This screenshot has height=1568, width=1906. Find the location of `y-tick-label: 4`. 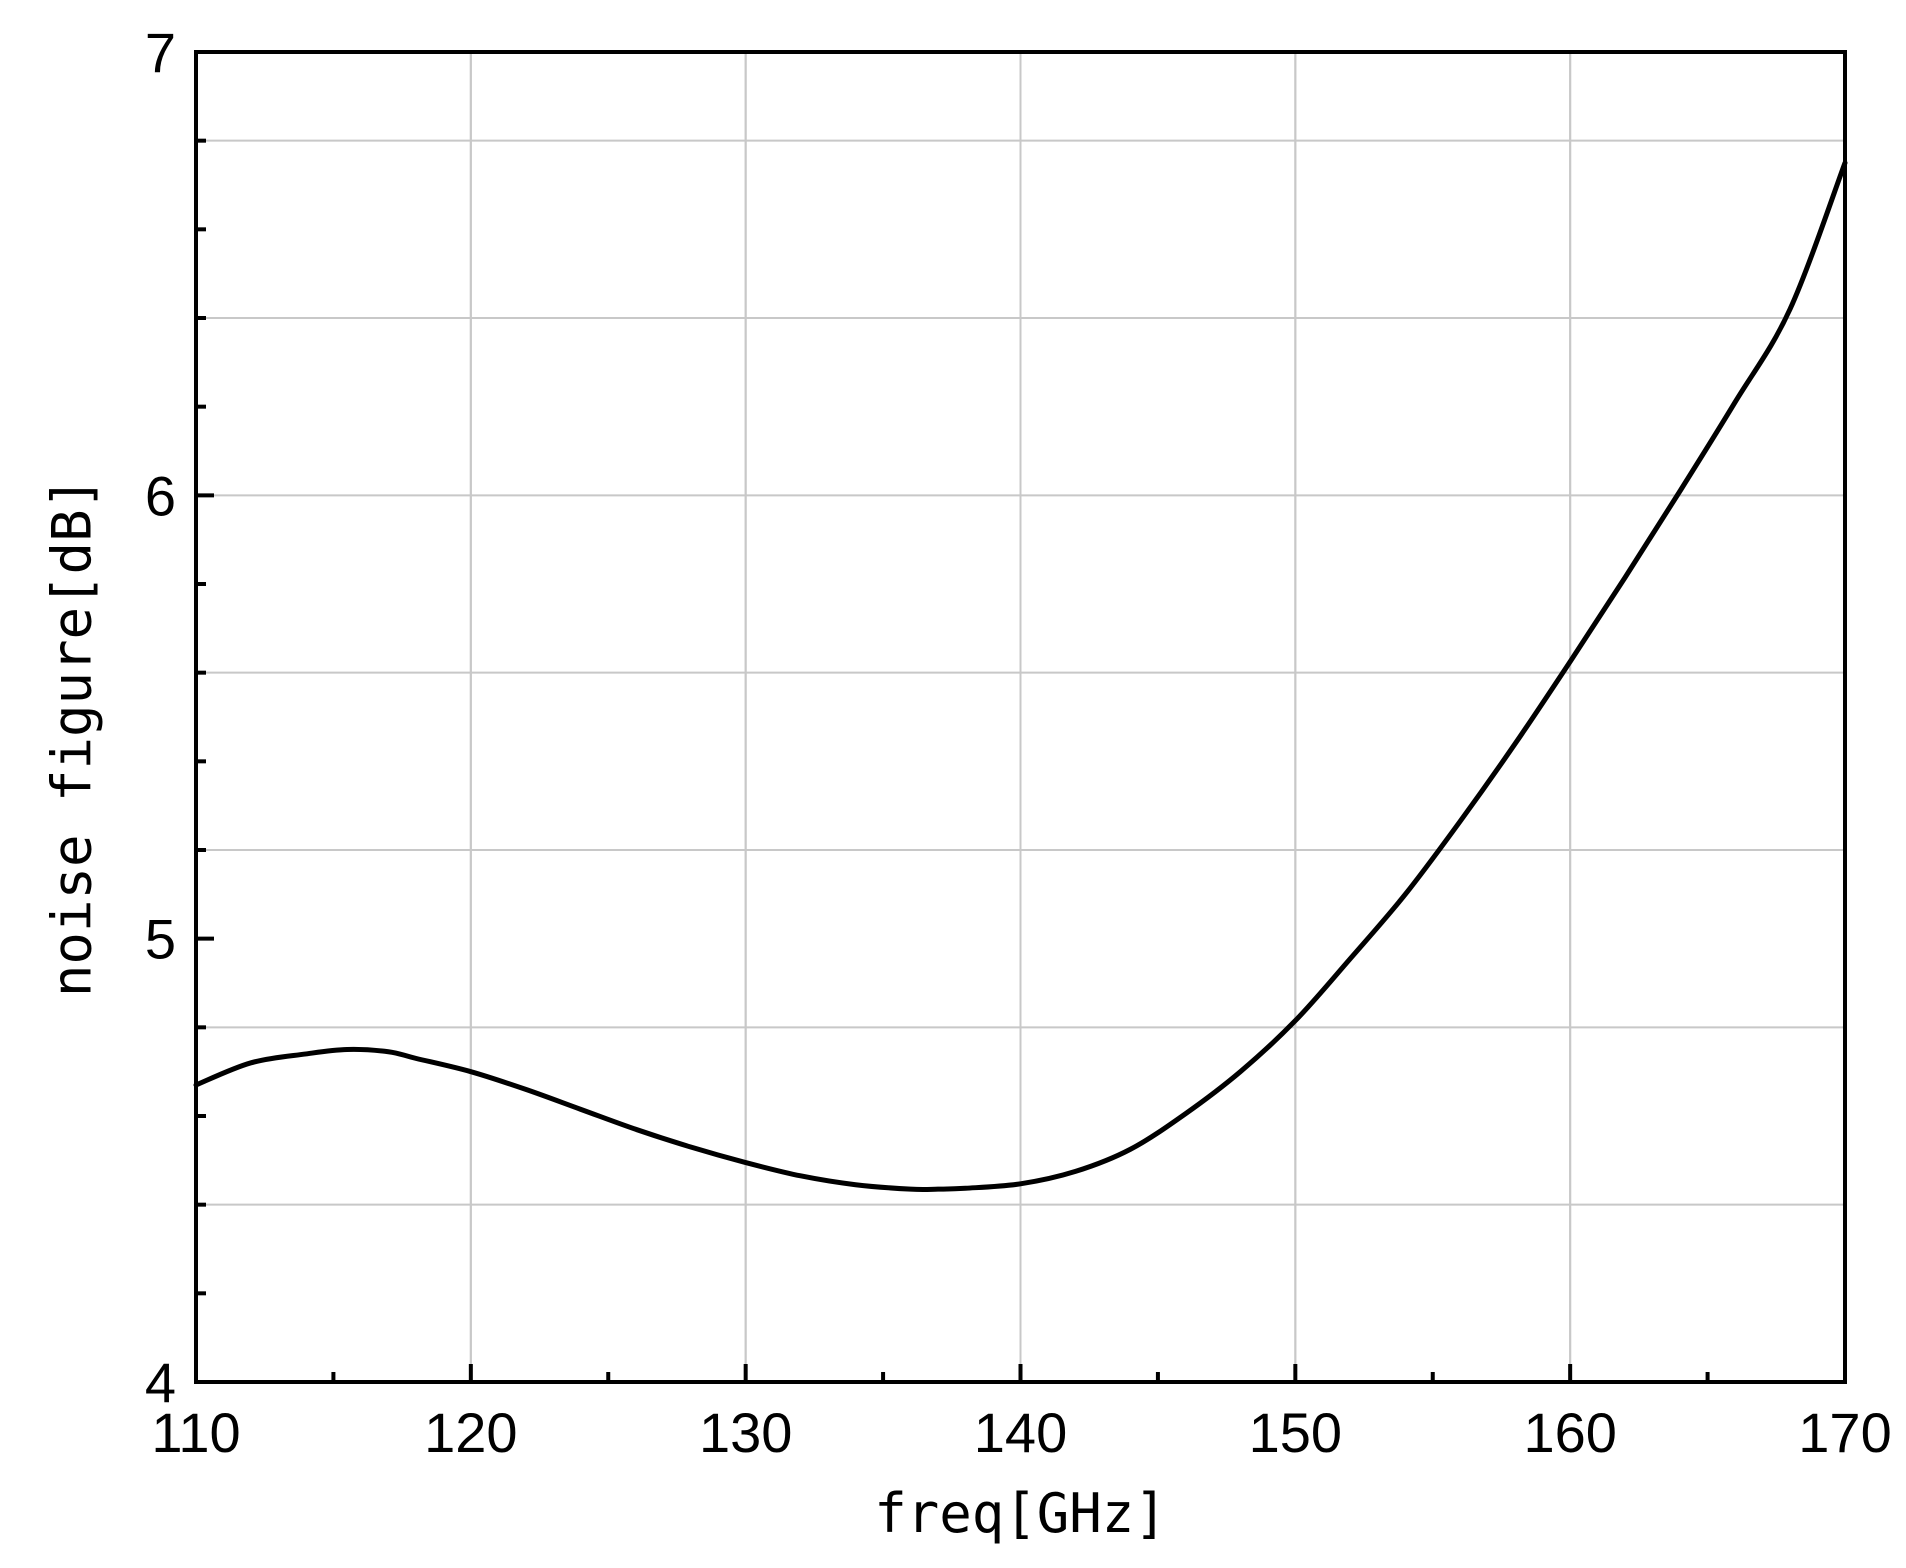

y-tick-label: 4 is located at coordinates (160, 1382).